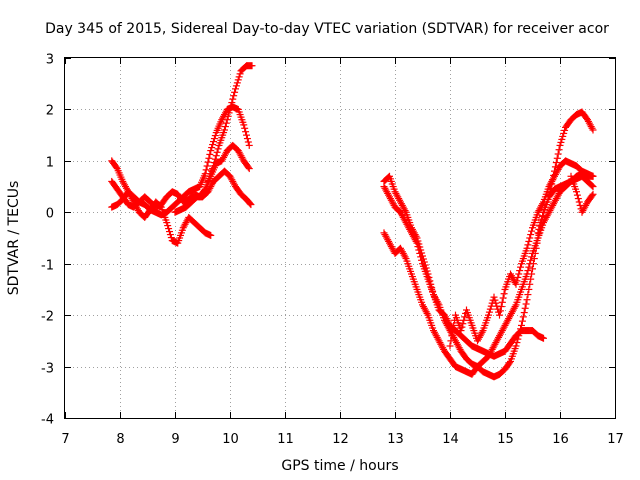 Image resolution: width=640 pixels, height=480 pixels. I want to click on y-tick-label: 3, so click(50, 60).